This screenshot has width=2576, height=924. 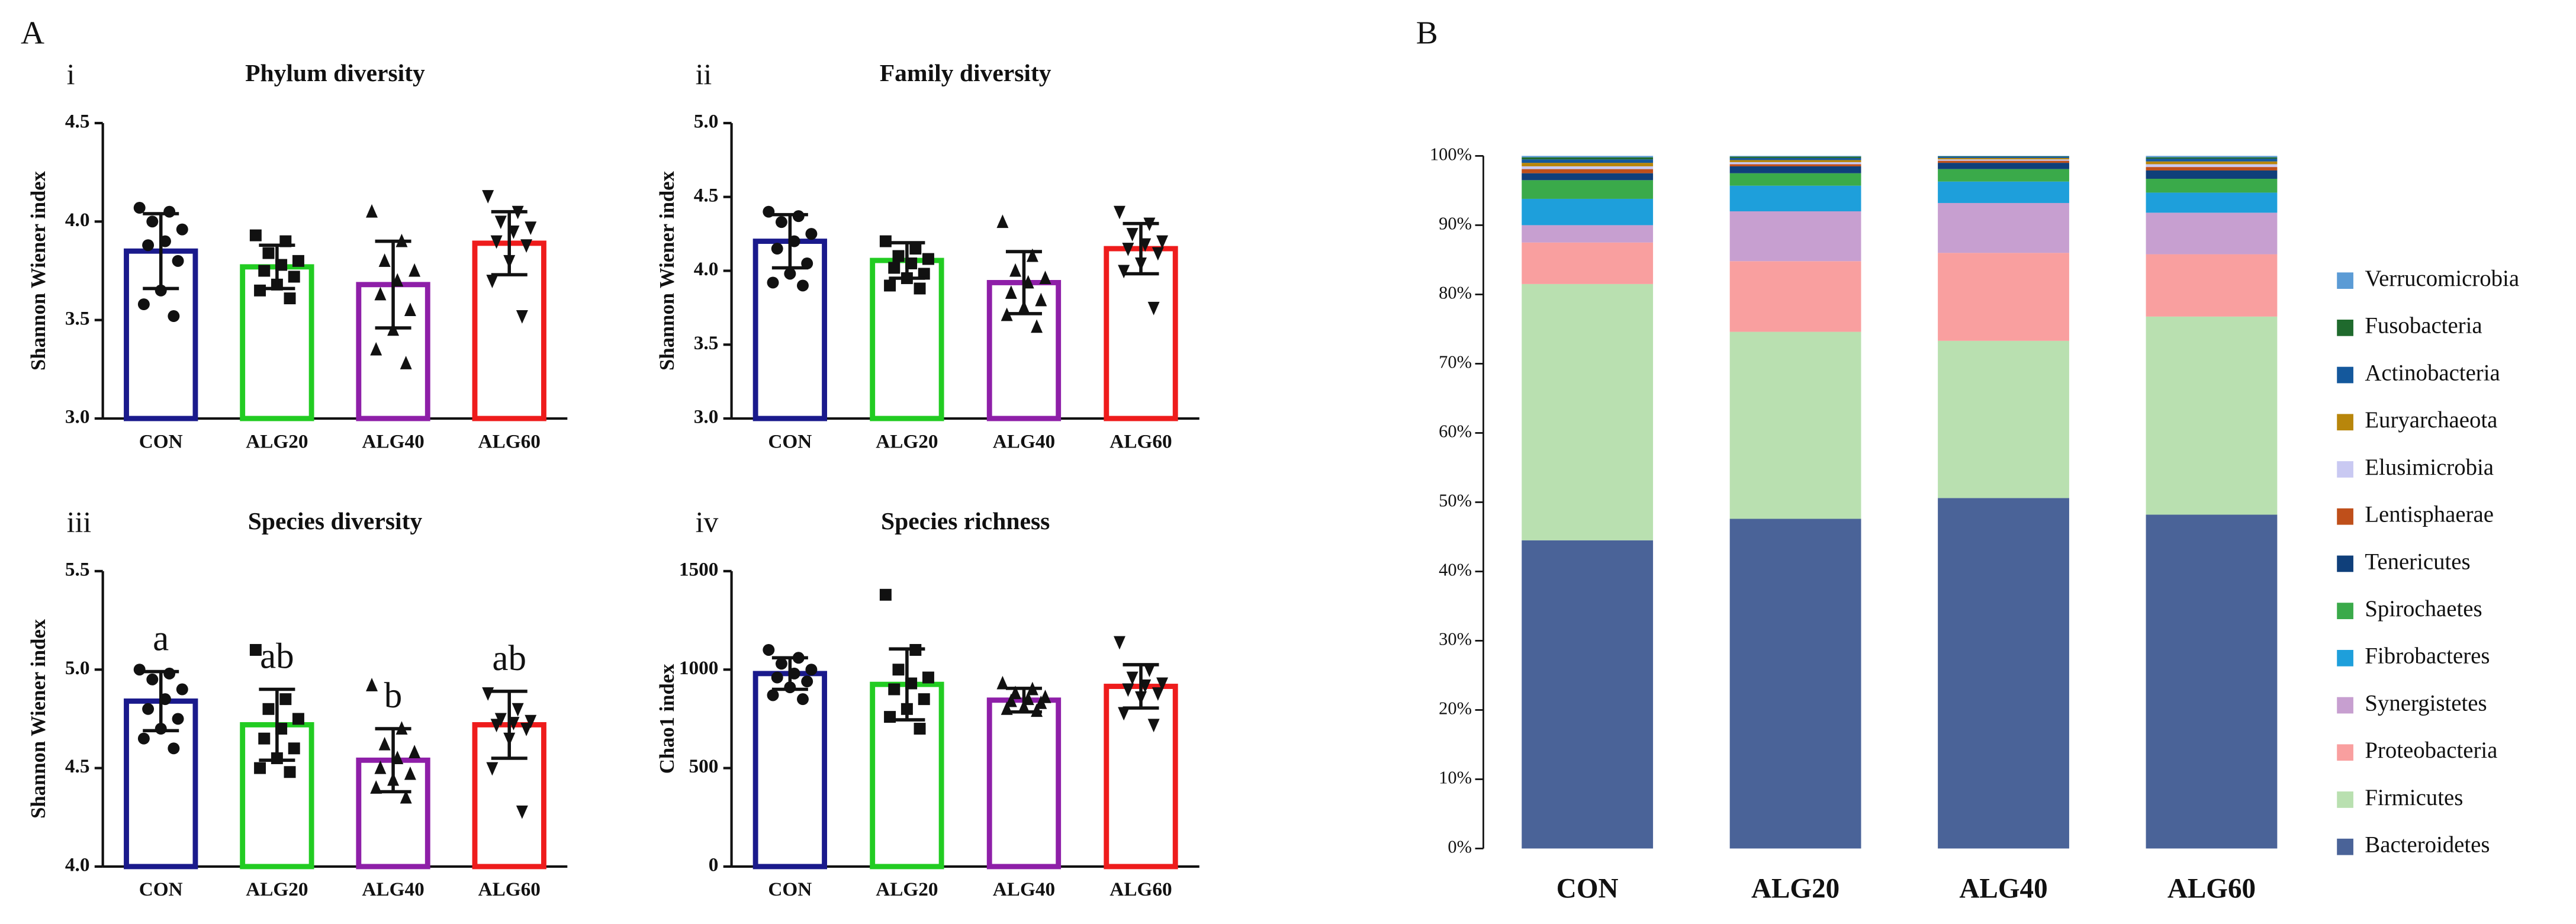 What do you see at coordinates (1024, 889) in the screenshot?
I see `x-tick-label: ALG40` at bounding box center [1024, 889].